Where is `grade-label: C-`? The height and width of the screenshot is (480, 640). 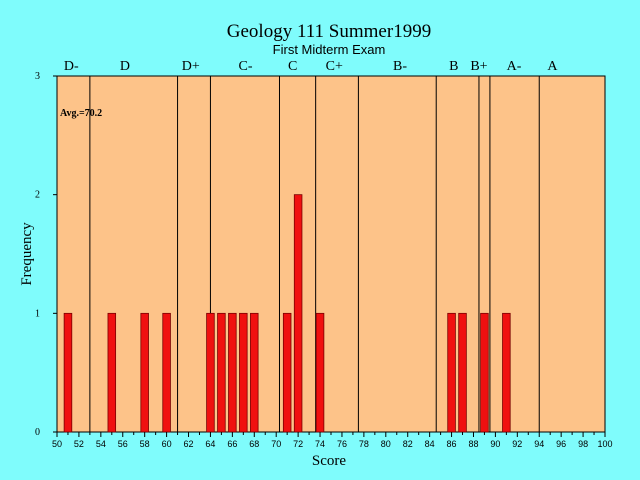 grade-label: C- is located at coordinates (246, 66).